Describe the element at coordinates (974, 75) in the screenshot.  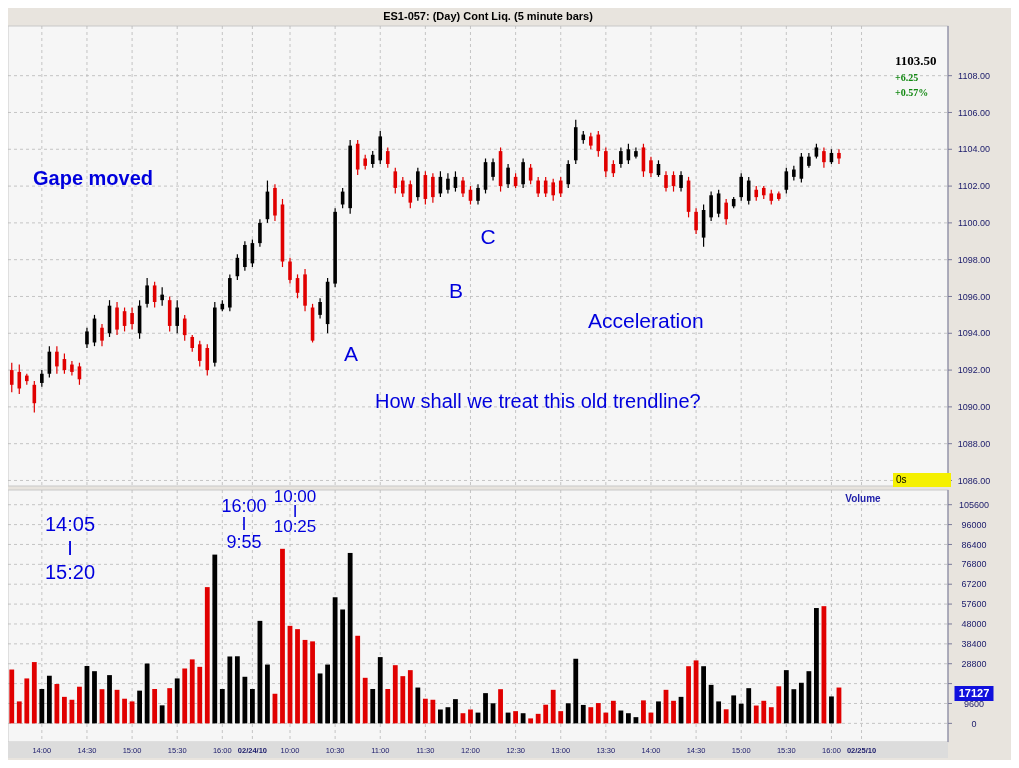
I see `y-tick-label: 1108.00` at that location.